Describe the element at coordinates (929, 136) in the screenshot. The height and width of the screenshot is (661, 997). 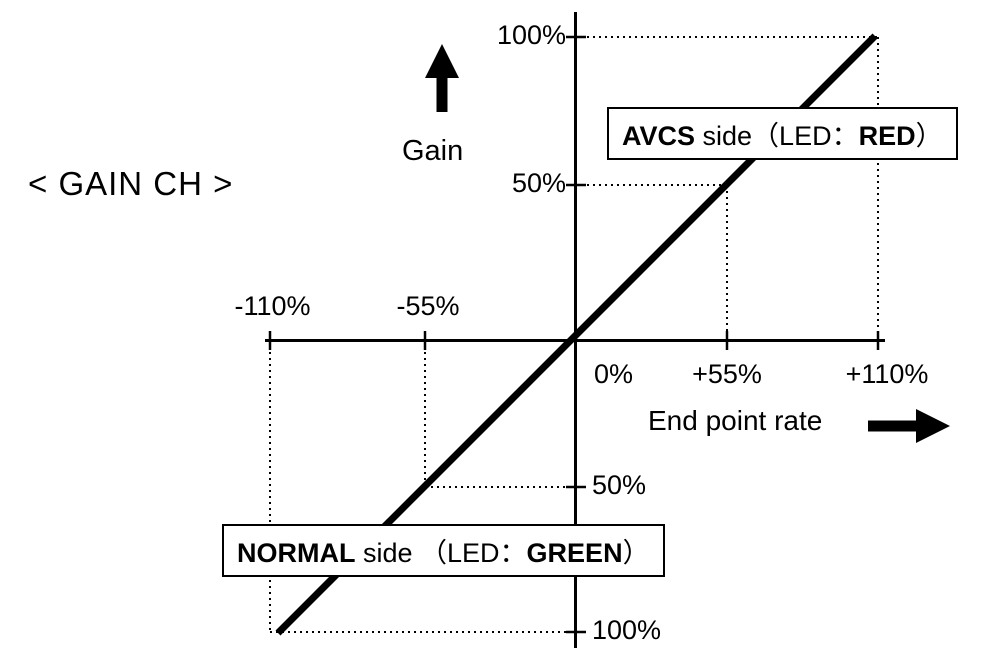
I see `avcs-close-paren: ）` at that location.